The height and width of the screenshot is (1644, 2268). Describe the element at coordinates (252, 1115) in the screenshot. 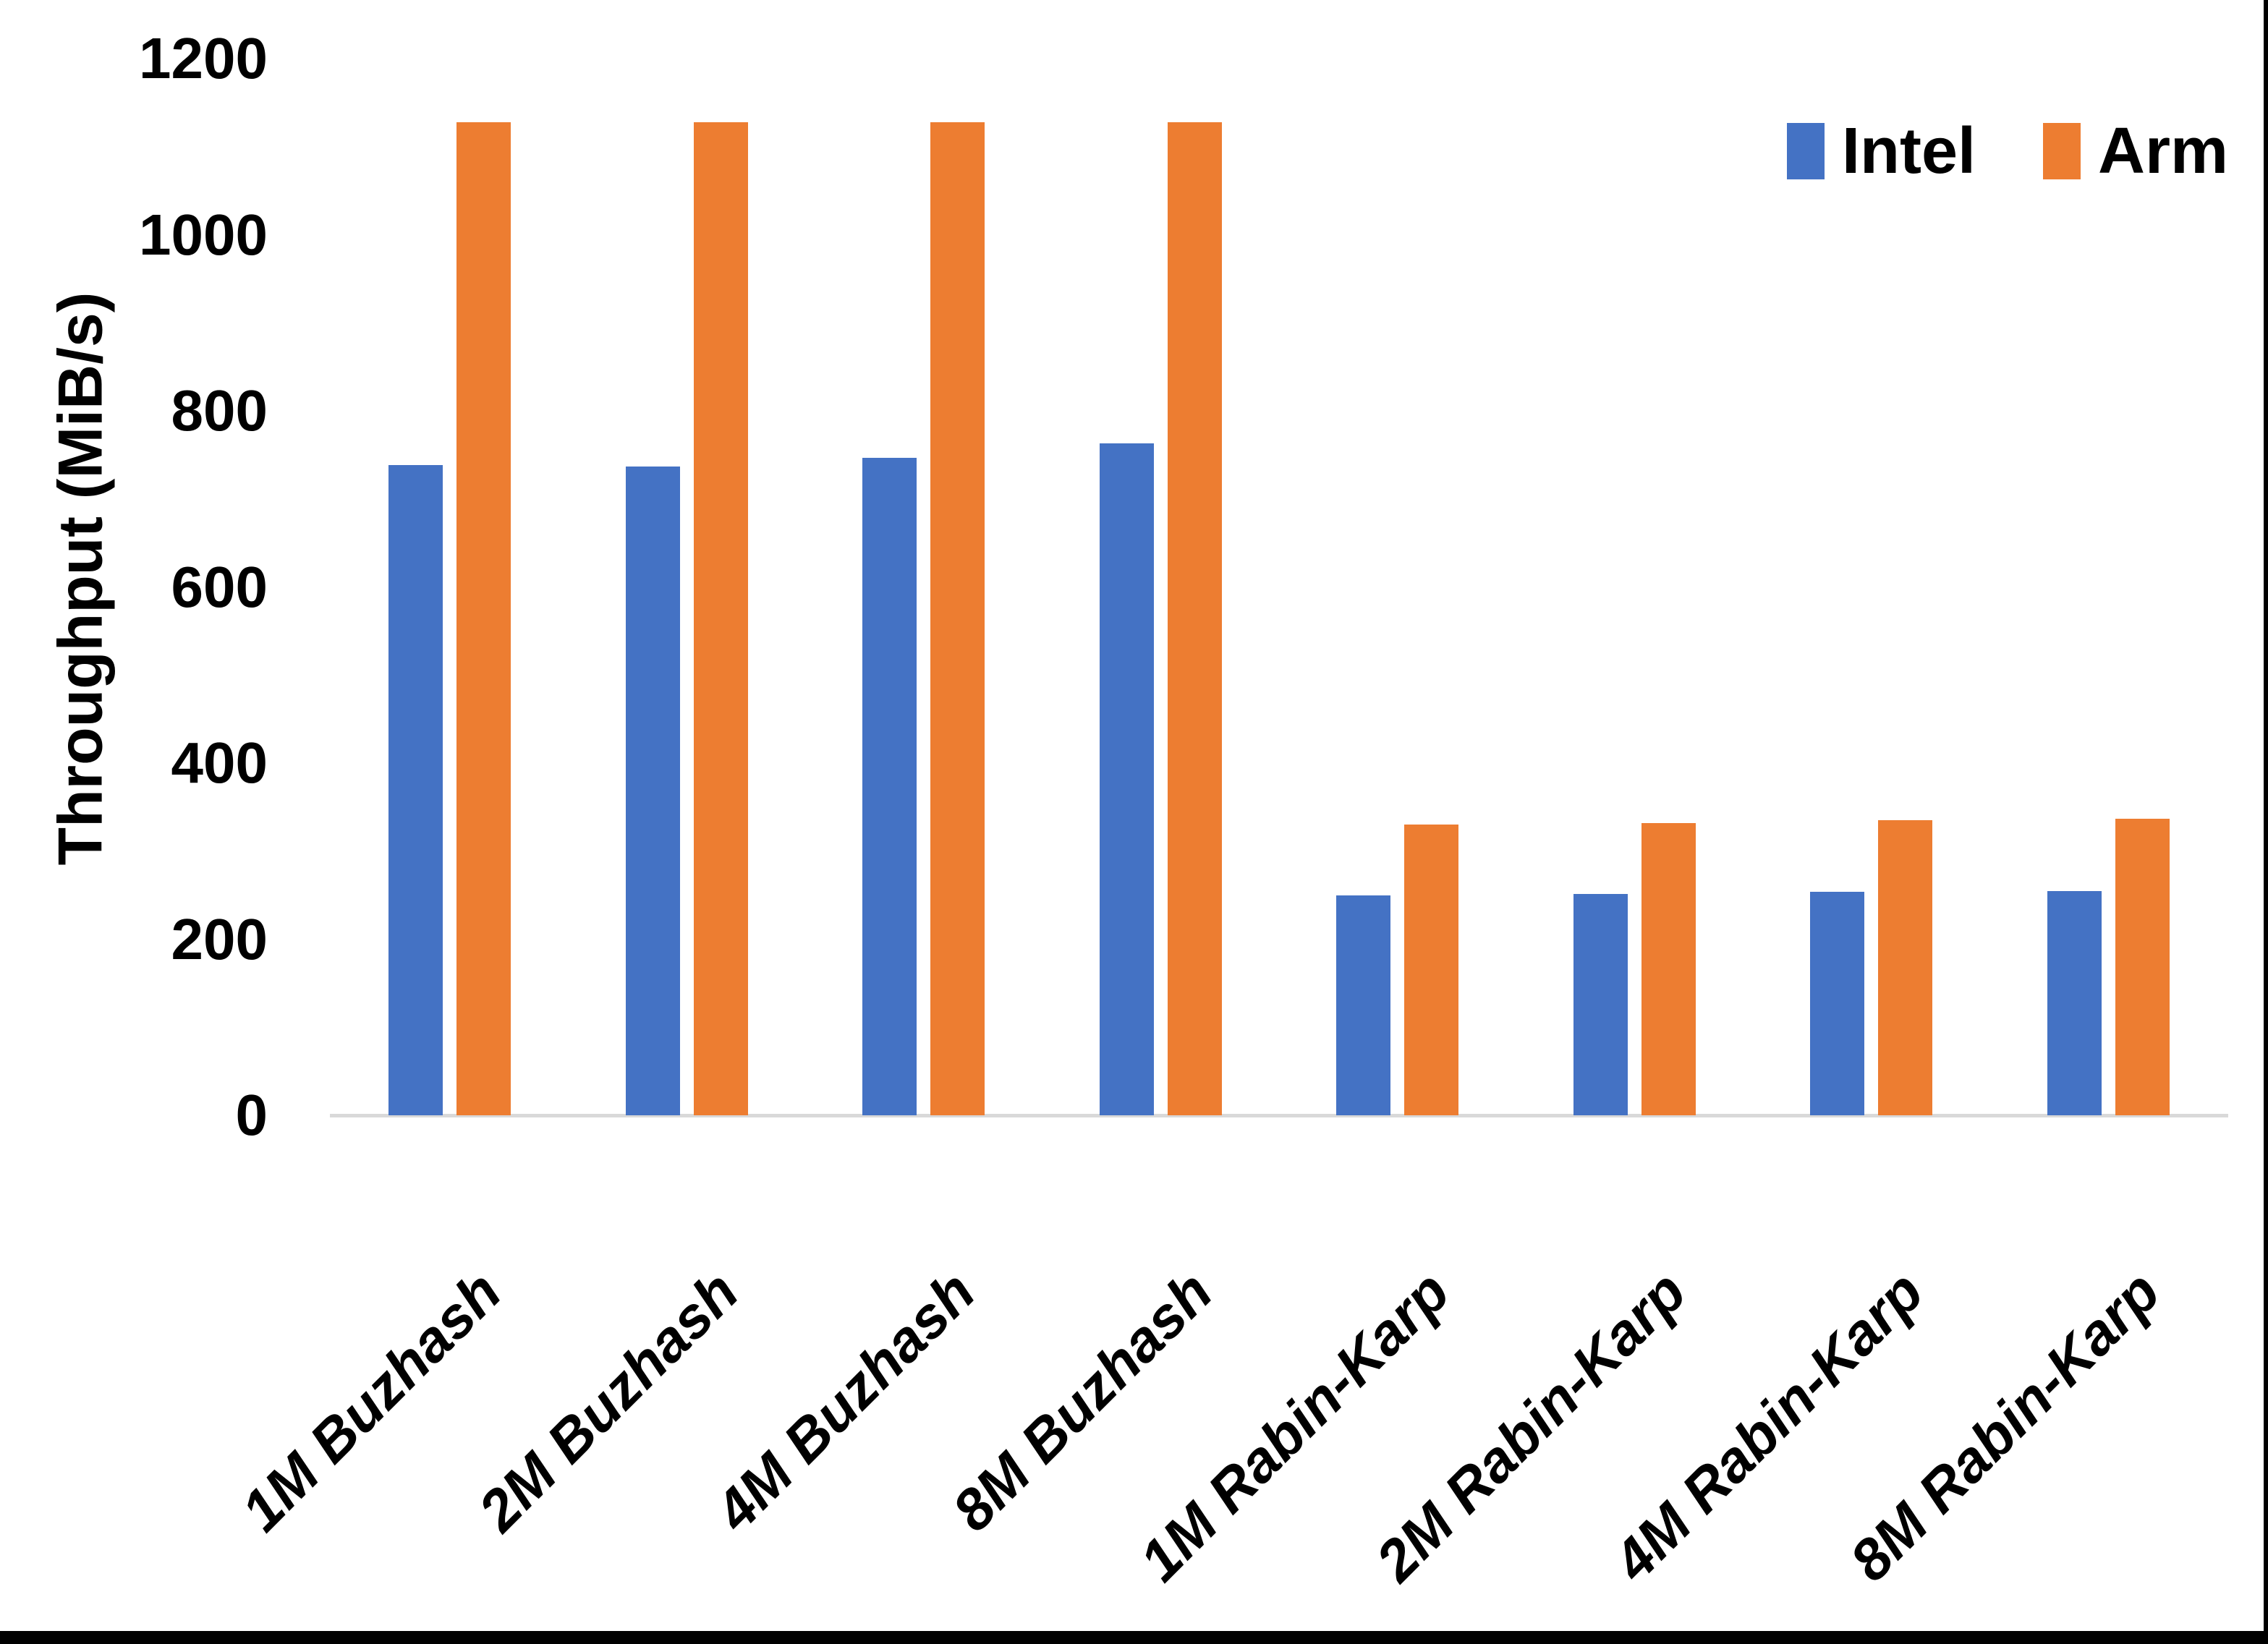

I see `y-tick-label: 0` at that location.